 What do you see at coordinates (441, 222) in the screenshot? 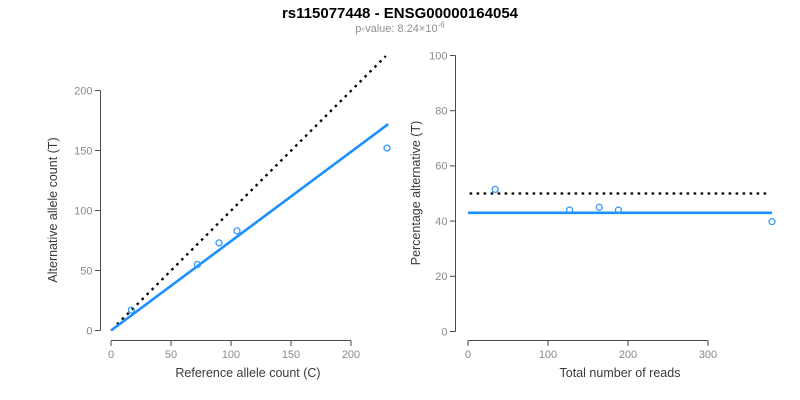
I see `y-tick-label: 40` at bounding box center [441, 222].